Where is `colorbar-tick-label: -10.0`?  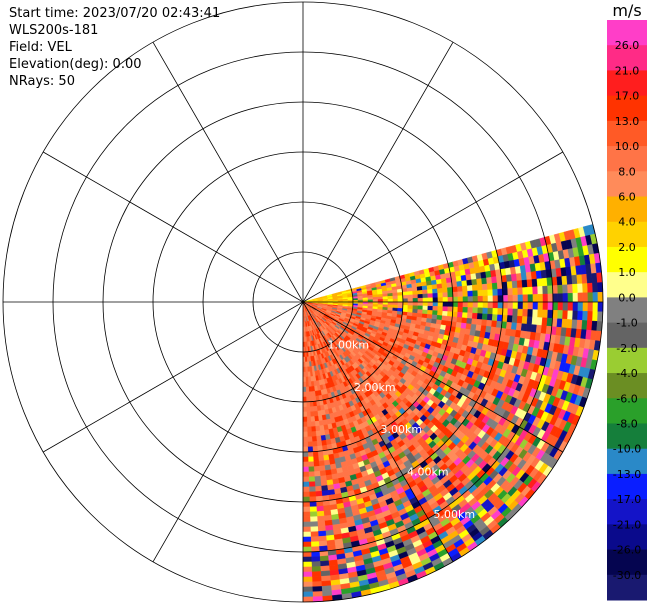
colorbar-tick-label: -10.0 is located at coordinates (627, 449).